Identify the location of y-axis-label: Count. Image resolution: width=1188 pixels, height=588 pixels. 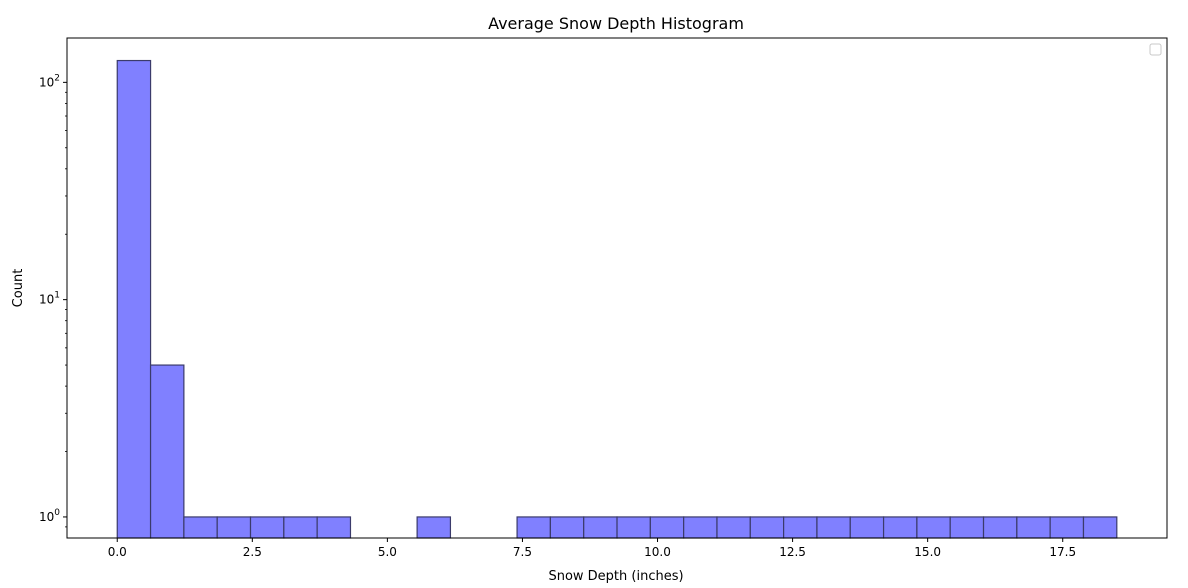
(18, 288).